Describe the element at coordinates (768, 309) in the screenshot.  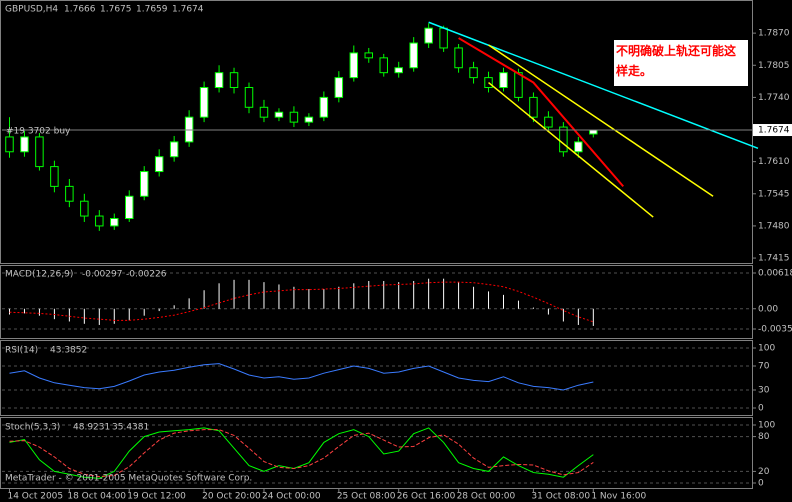
I see `y-tick-label: 0.00` at that location.